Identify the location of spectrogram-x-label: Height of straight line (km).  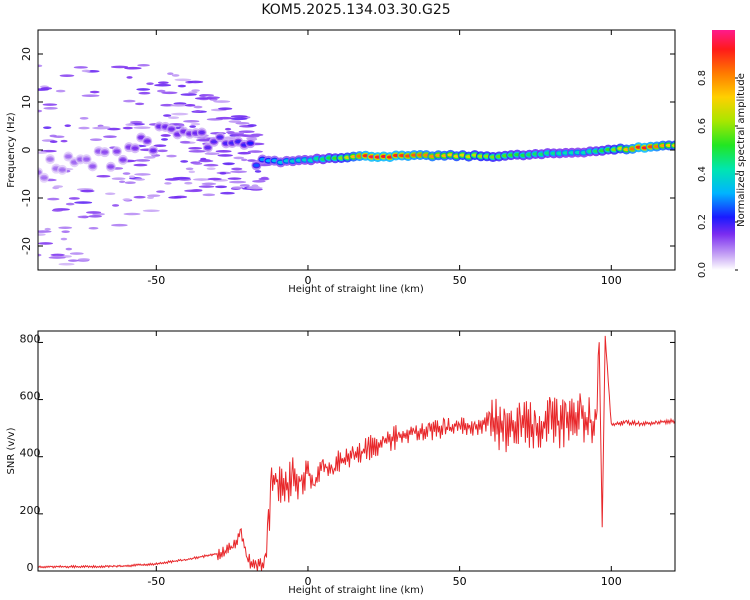
(356, 289).